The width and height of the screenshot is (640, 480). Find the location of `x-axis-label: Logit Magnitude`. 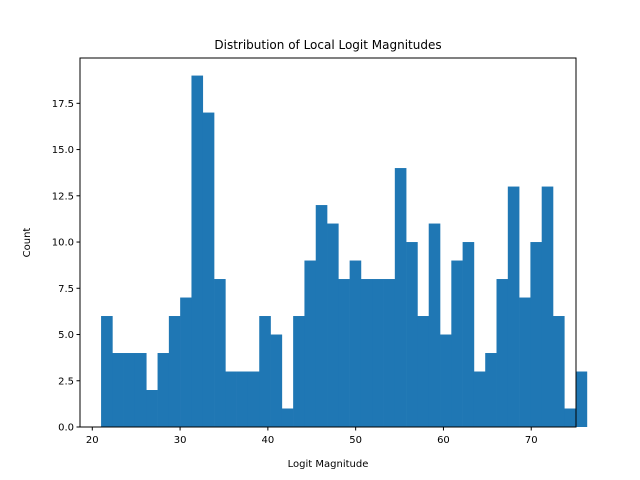

x-axis-label: Logit Magnitude is located at coordinates (328, 464).